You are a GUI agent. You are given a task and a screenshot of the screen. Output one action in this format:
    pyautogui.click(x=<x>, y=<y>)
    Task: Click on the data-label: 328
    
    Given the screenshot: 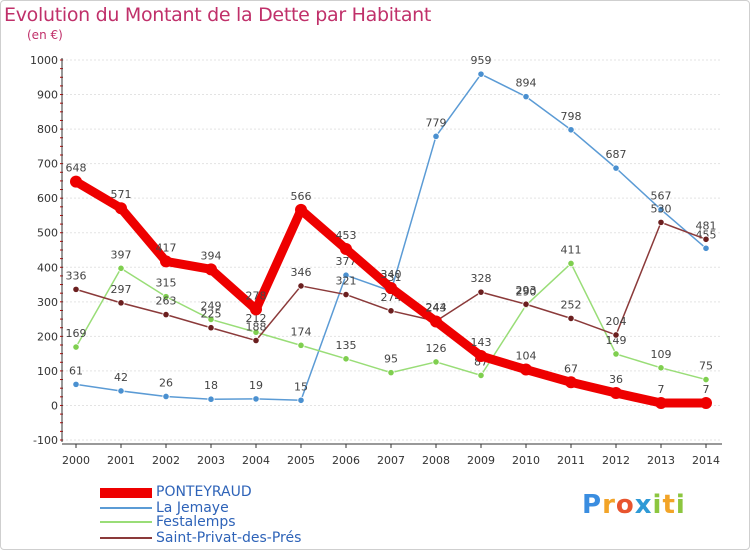 What is the action you would take?
    pyautogui.click(x=481, y=278)
    